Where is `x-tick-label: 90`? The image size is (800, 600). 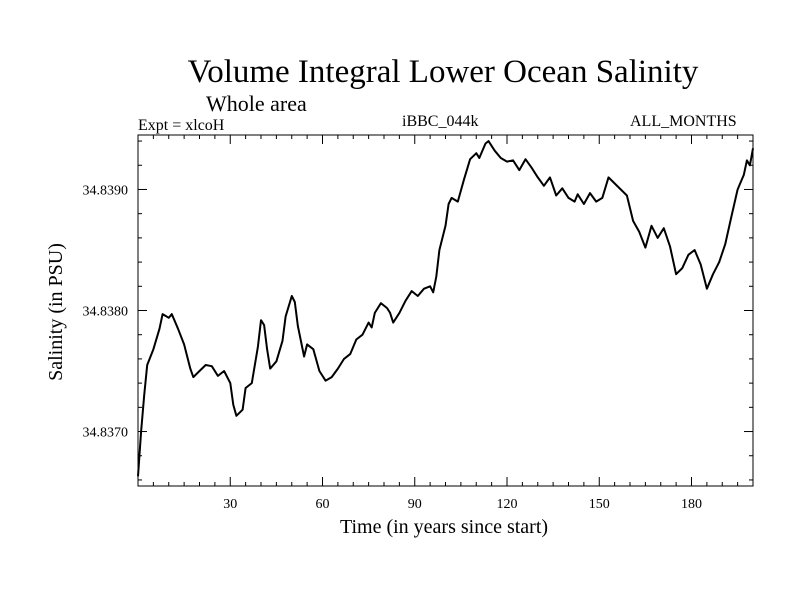
x-tick-label: 90 is located at coordinates (415, 504).